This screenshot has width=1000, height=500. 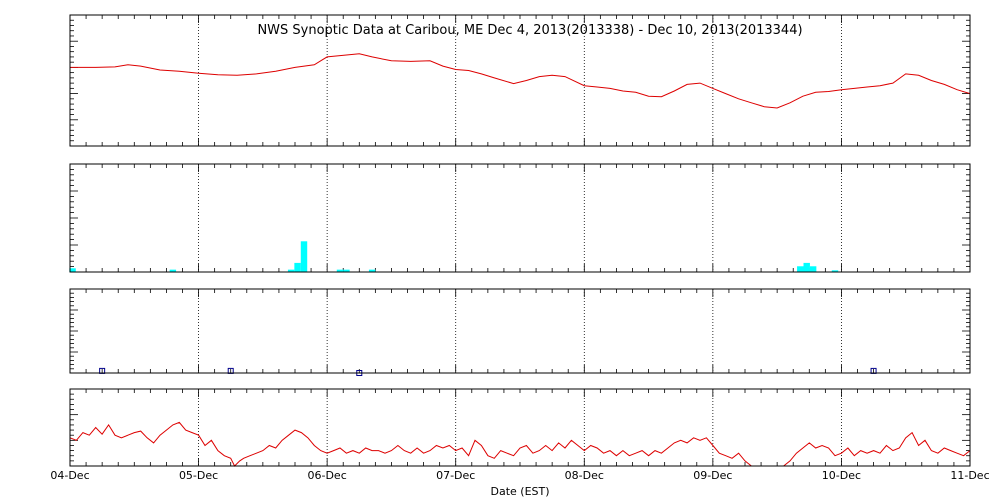 I want to click on x-tick-label: 07-Dec, so click(x=455, y=475).